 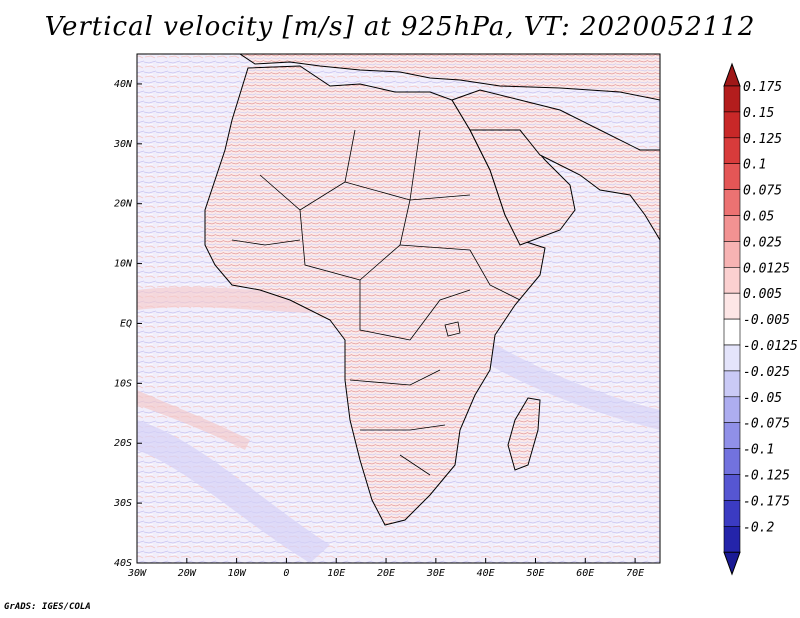 I want to click on footer-credit: GrADS: IGES/COLA, so click(x=47, y=607).